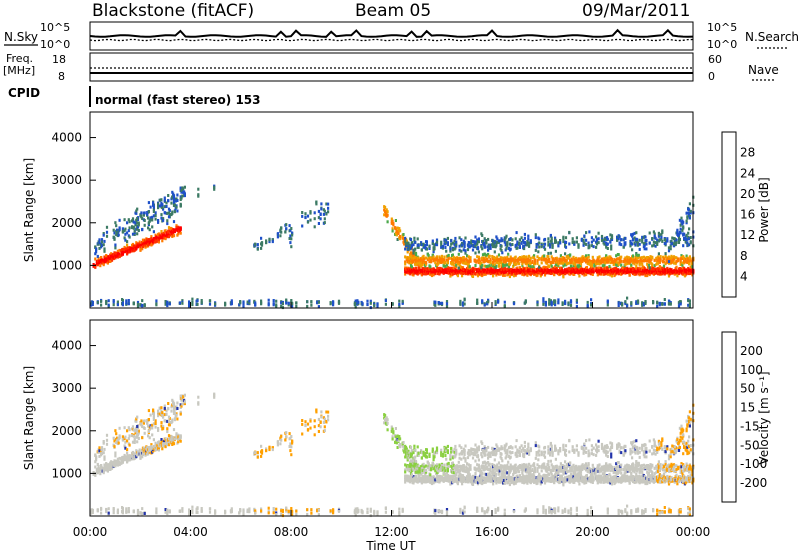 This screenshot has width=800, height=554. Describe the element at coordinates (644, 269) in the screenshot. I see `power-mark-1909` at that location.